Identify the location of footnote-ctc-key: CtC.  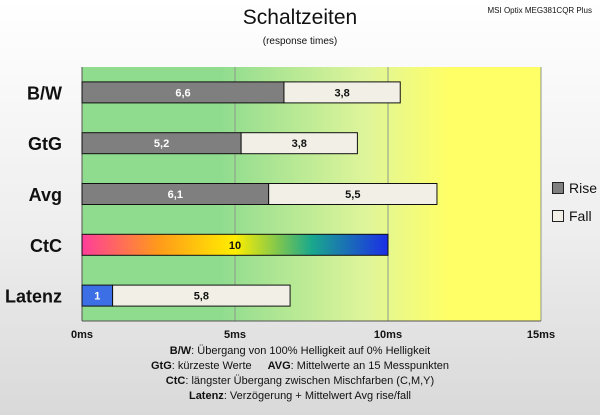
(175, 381).